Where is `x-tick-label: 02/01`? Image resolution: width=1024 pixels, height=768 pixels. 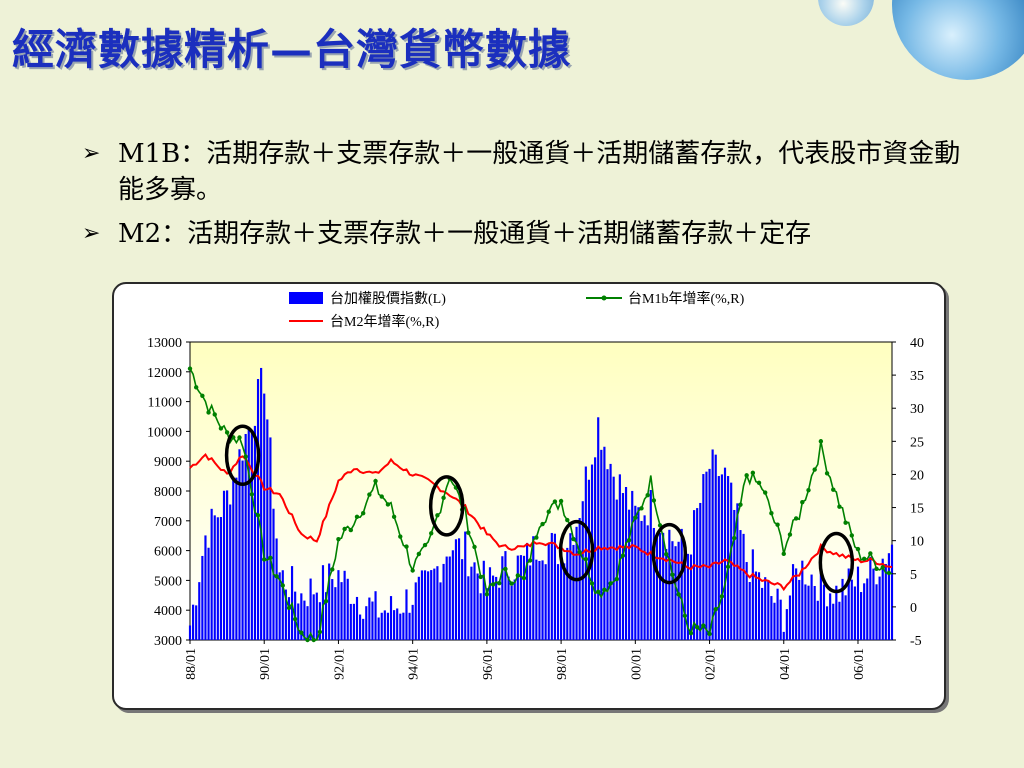 x-tick-label: 02/01 is located at coordinates (711, 664).